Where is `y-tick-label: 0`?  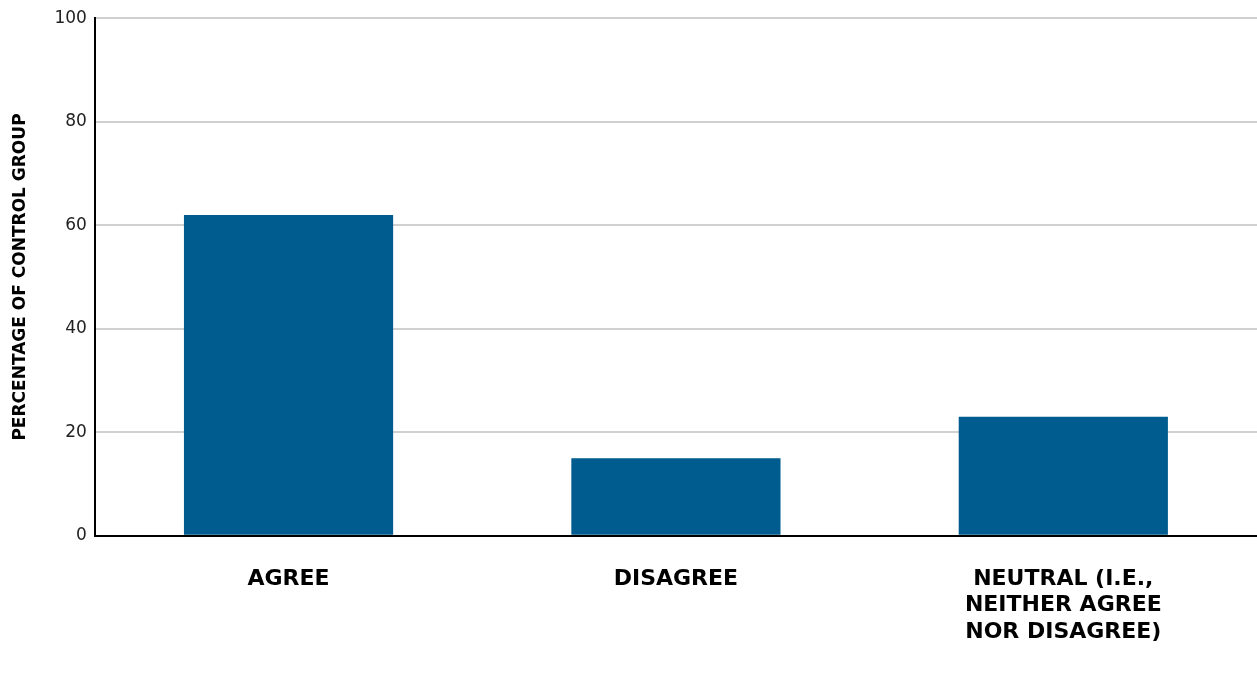 y-tick-label: 0 is located at coordinates (81, 534).